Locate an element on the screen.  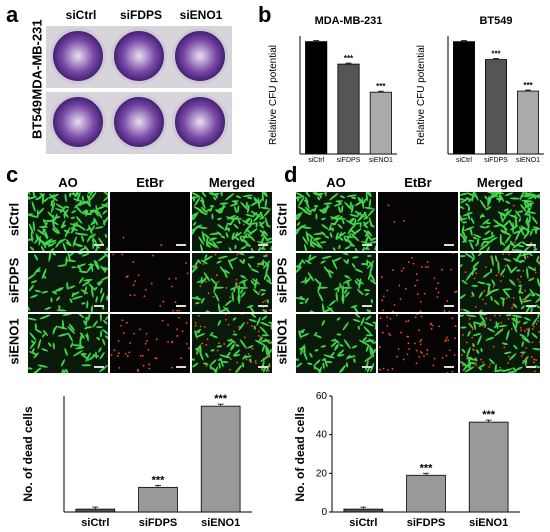
panel-label-a: a is located at coordinates (12, 14).